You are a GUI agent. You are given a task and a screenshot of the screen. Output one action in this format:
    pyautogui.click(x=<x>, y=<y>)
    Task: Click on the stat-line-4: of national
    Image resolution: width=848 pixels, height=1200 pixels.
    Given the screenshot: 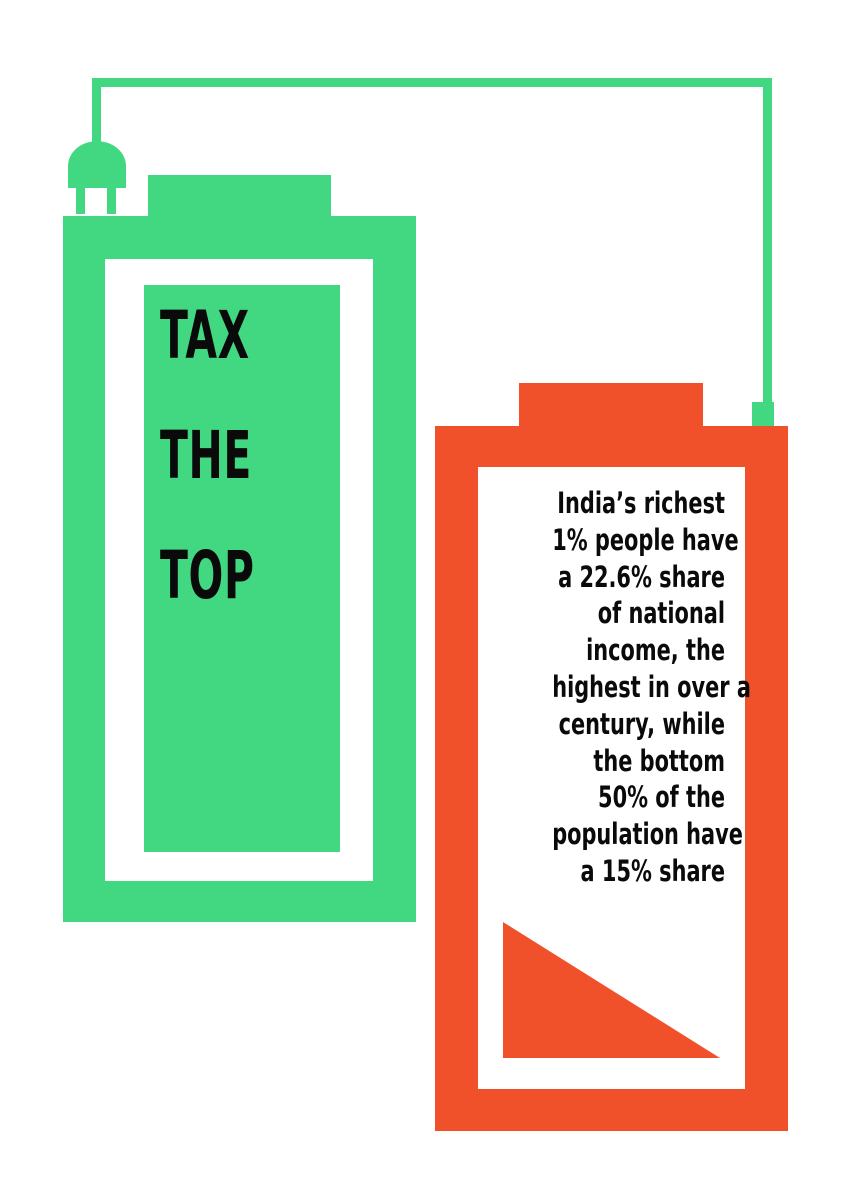 What is the action you would take?
    pyautogui.click(x=661, y=613)
    